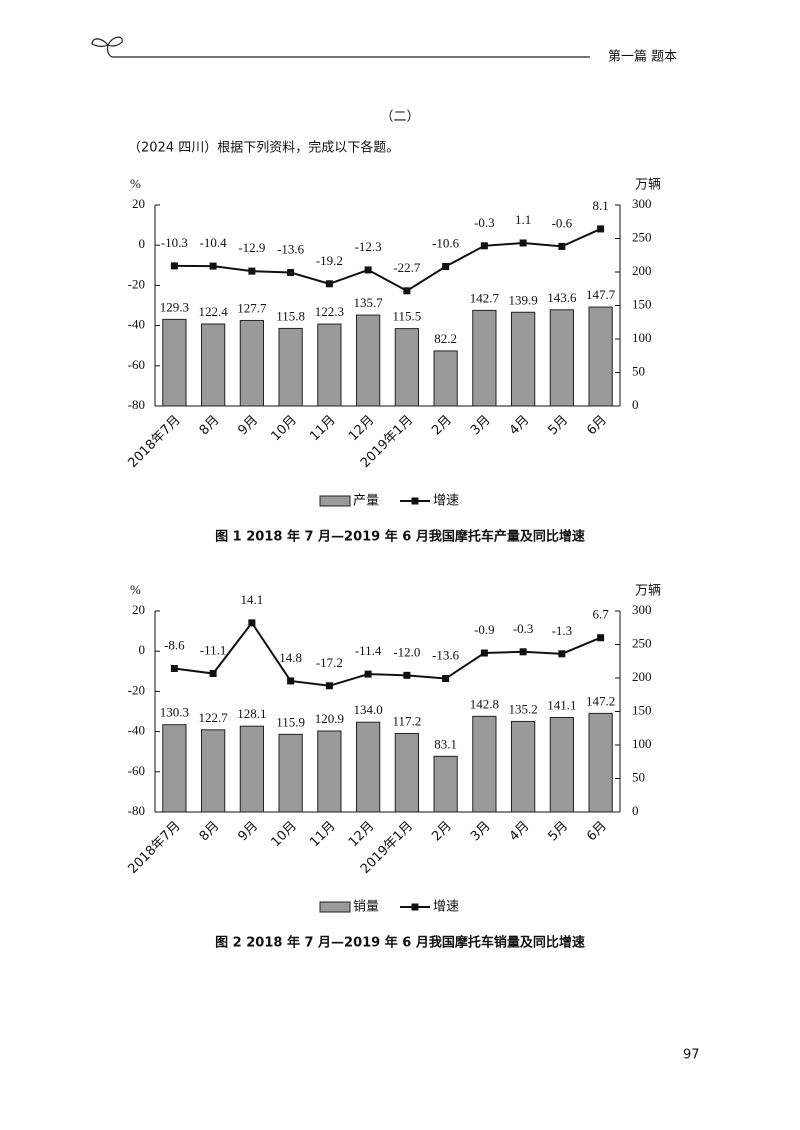  What do you see at coordinates (388, 260) in the screenshot?
I see `line` at bounding box center [388, 260].